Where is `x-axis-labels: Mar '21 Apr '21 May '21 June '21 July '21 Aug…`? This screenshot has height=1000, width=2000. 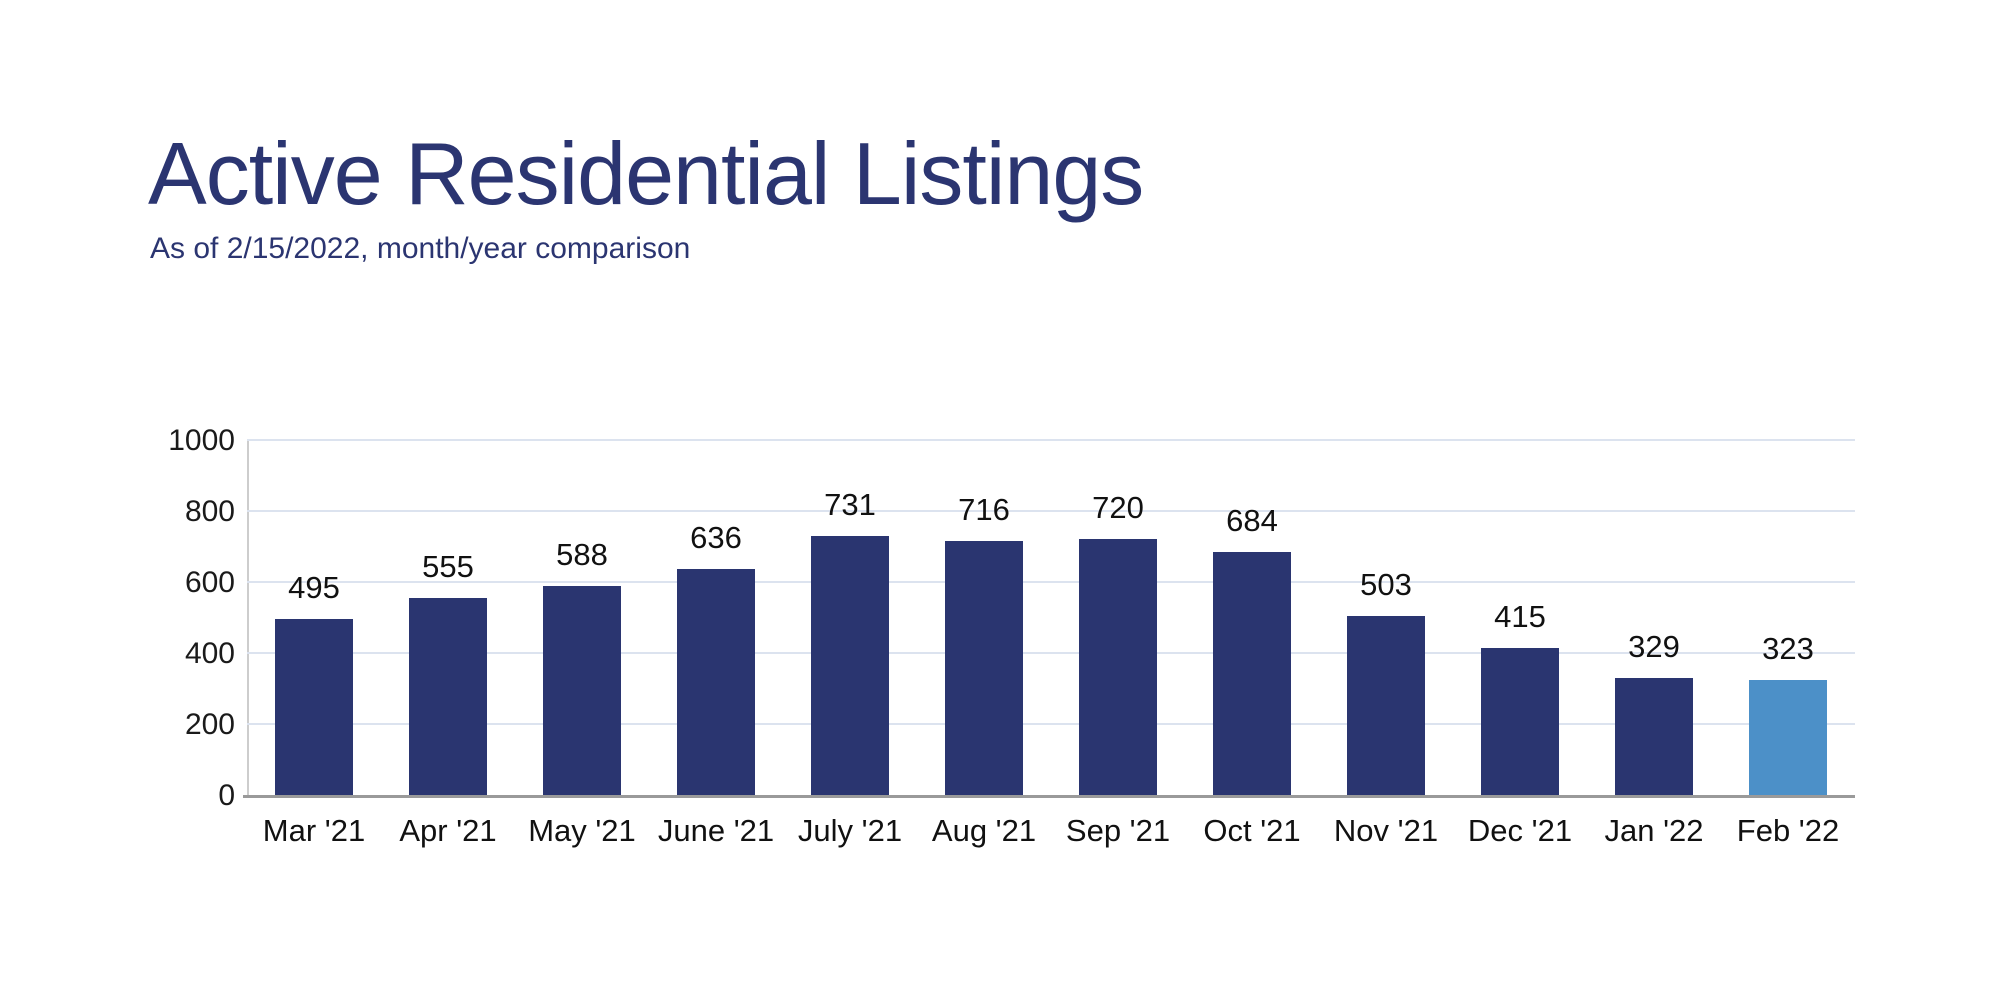
x-axis-labels: Mar '21 Apr '21 May '21 June '21 July '21 Aug… is located at coordinates (1051, 831).